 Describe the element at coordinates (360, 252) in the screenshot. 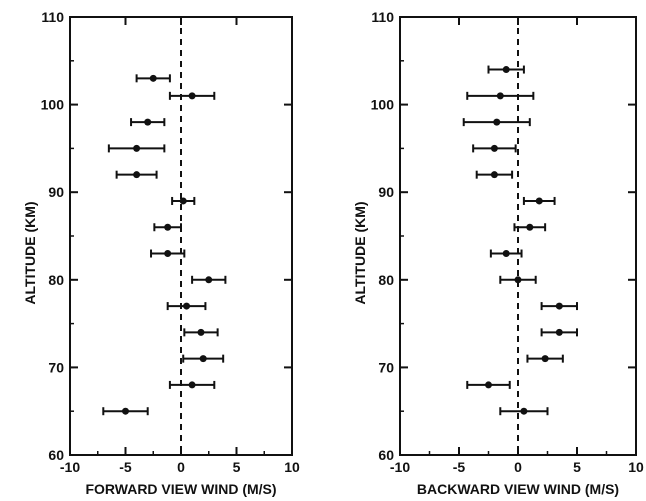

I see `right-y-axis-label: ALTITUDE (KM)` at that location.